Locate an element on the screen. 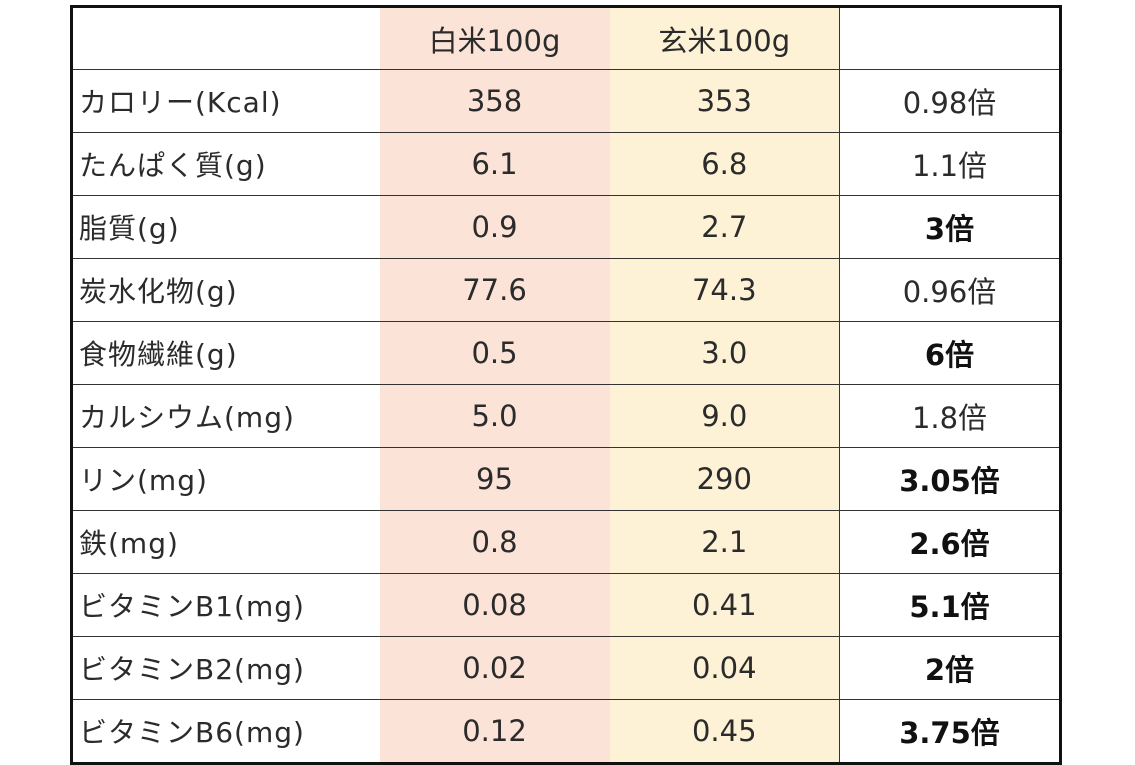 The height and width of the screenshot is (765, 1135). white-rice-value: 0.9 is located at coordinates (494, 227).